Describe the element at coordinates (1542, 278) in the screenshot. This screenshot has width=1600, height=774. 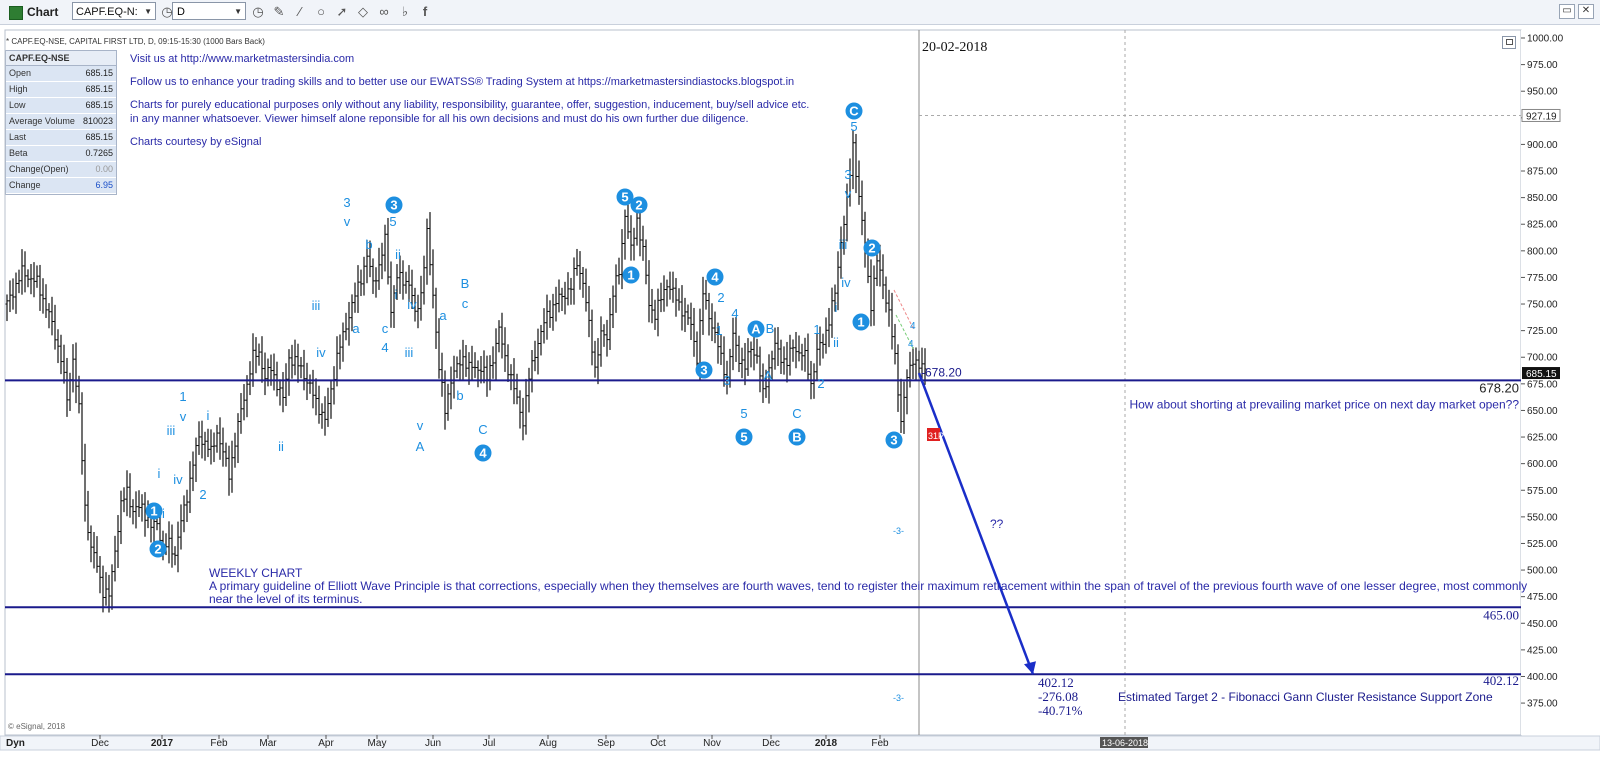
I see `y-tick-label: 775.00` at that location.